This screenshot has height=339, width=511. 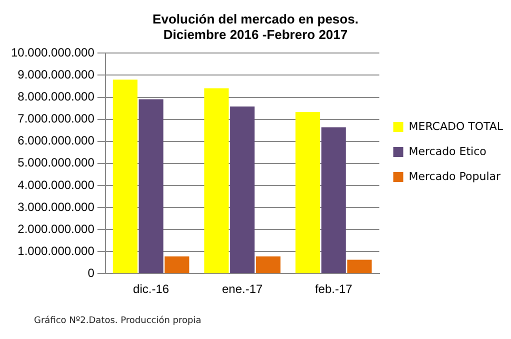 I want to click on x-tick-label: feb.-17, so click(x=333, y=289).